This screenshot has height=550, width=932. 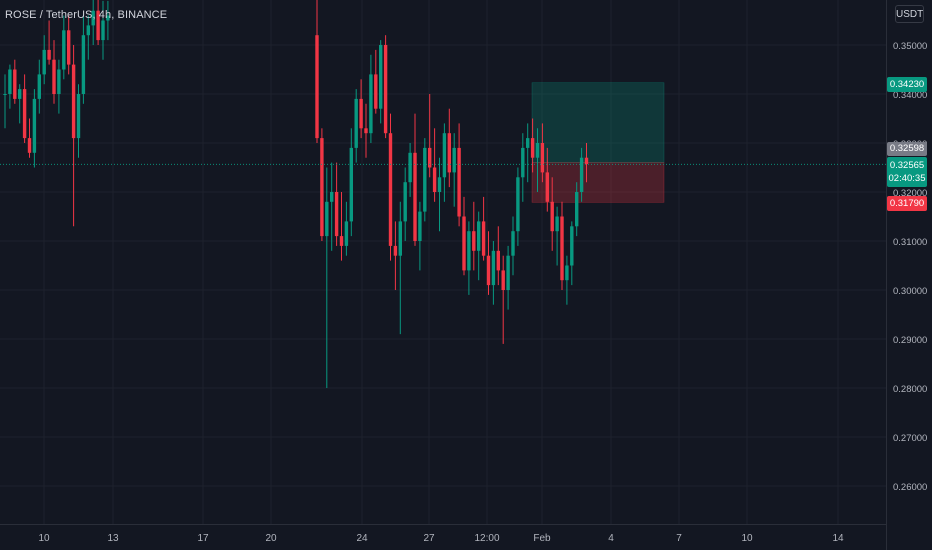 What do you see at coordinates (271, 538) in the screenshot?
I see `x-tick-label: 20` at bounding box center [271, 538].